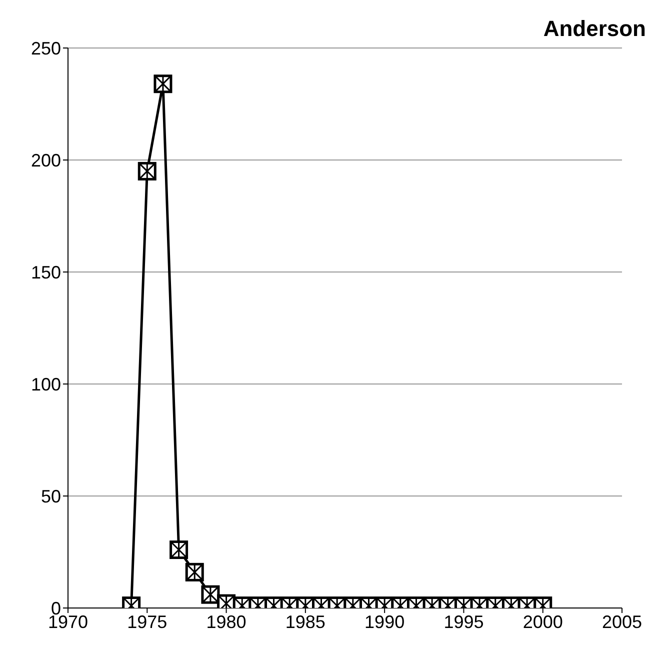 The width and height of the screenshot is (660, 666). I want to click on y-tick-label: 200, so click(45, 160).